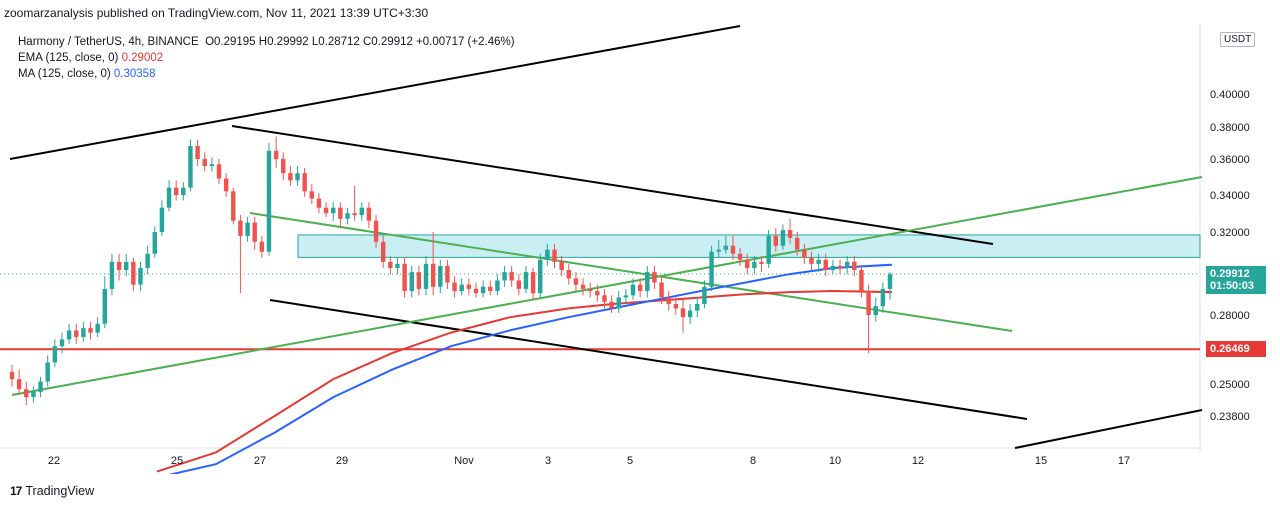  Describe the element at coordinates (1124, 461) in the screenshot. I see `time-tick-label: 17` at that location.